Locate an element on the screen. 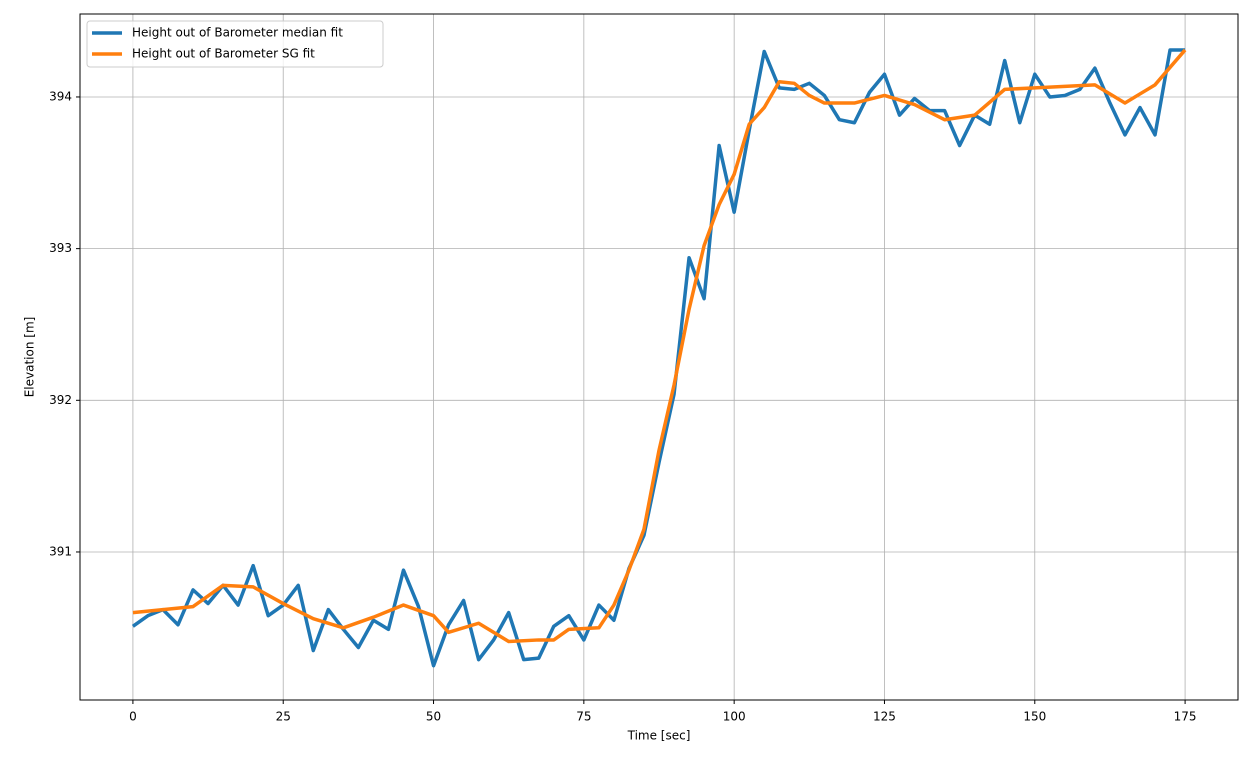  y-tick-label: 393 is located at coordinates (60, 248).